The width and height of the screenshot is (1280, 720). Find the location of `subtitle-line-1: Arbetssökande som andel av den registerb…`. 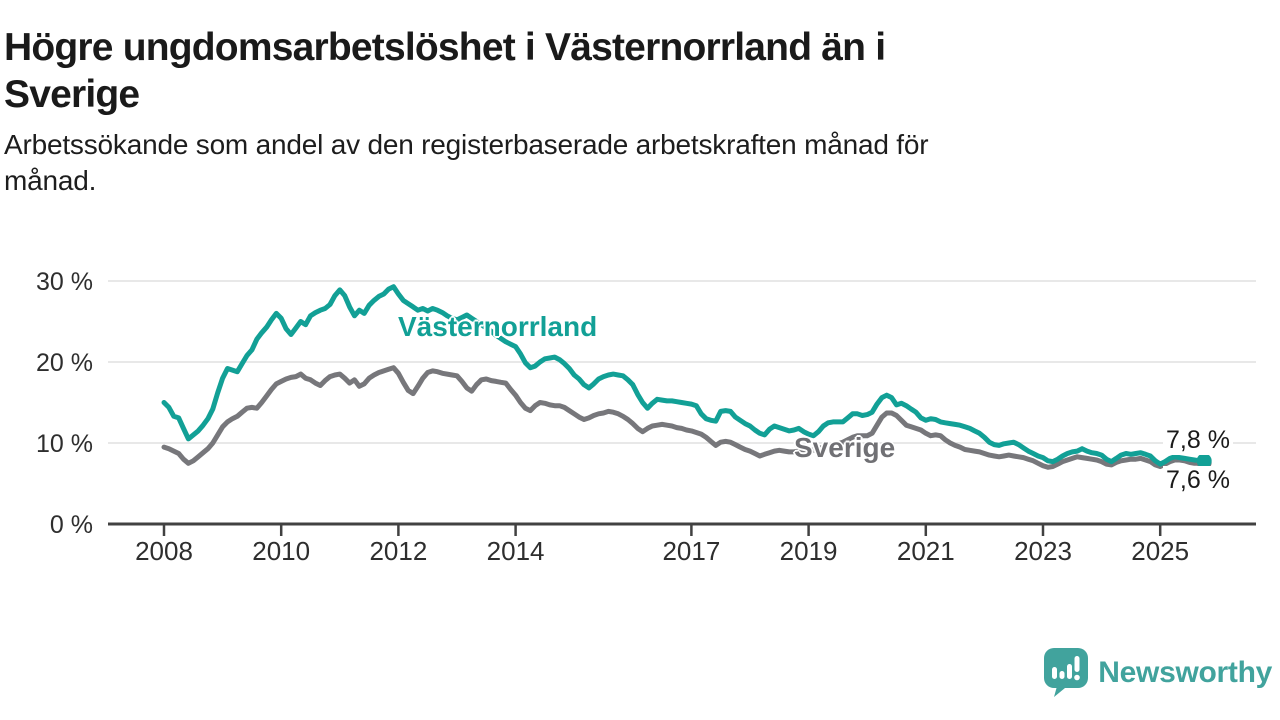

subtitle-line-1: Arbetssökande som andel av den registerb… is located at coordinates (466, 144).